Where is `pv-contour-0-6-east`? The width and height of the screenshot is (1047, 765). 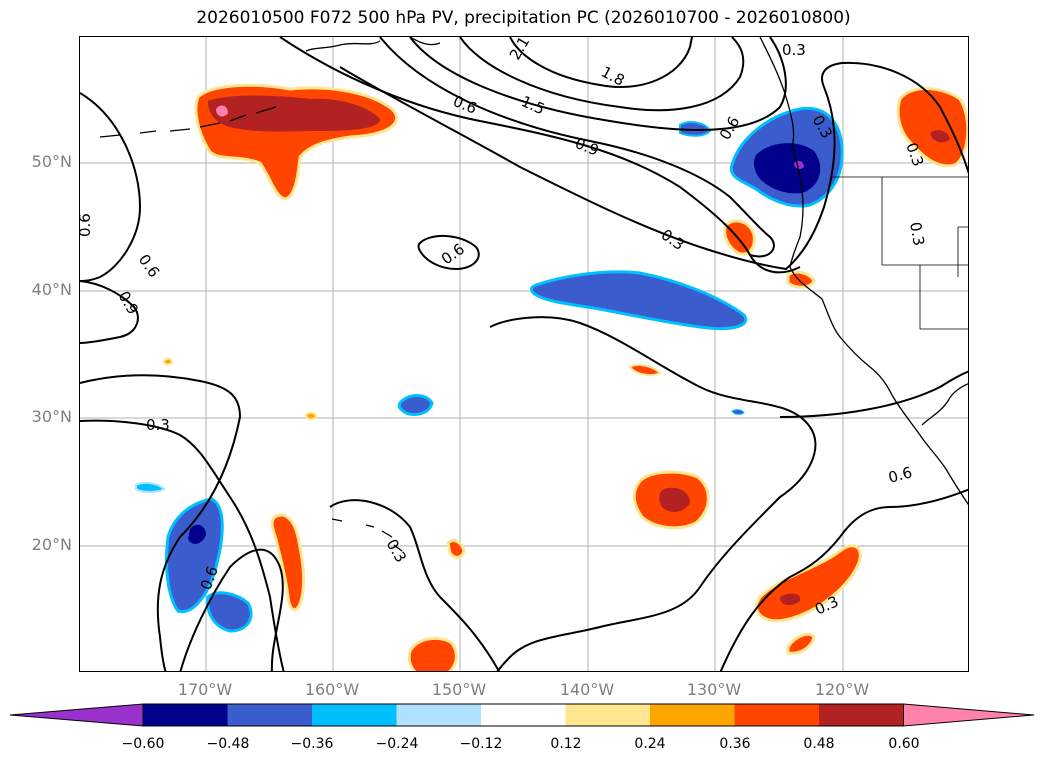 pv-contour-0-6-east is located at coordinates (873, 394).